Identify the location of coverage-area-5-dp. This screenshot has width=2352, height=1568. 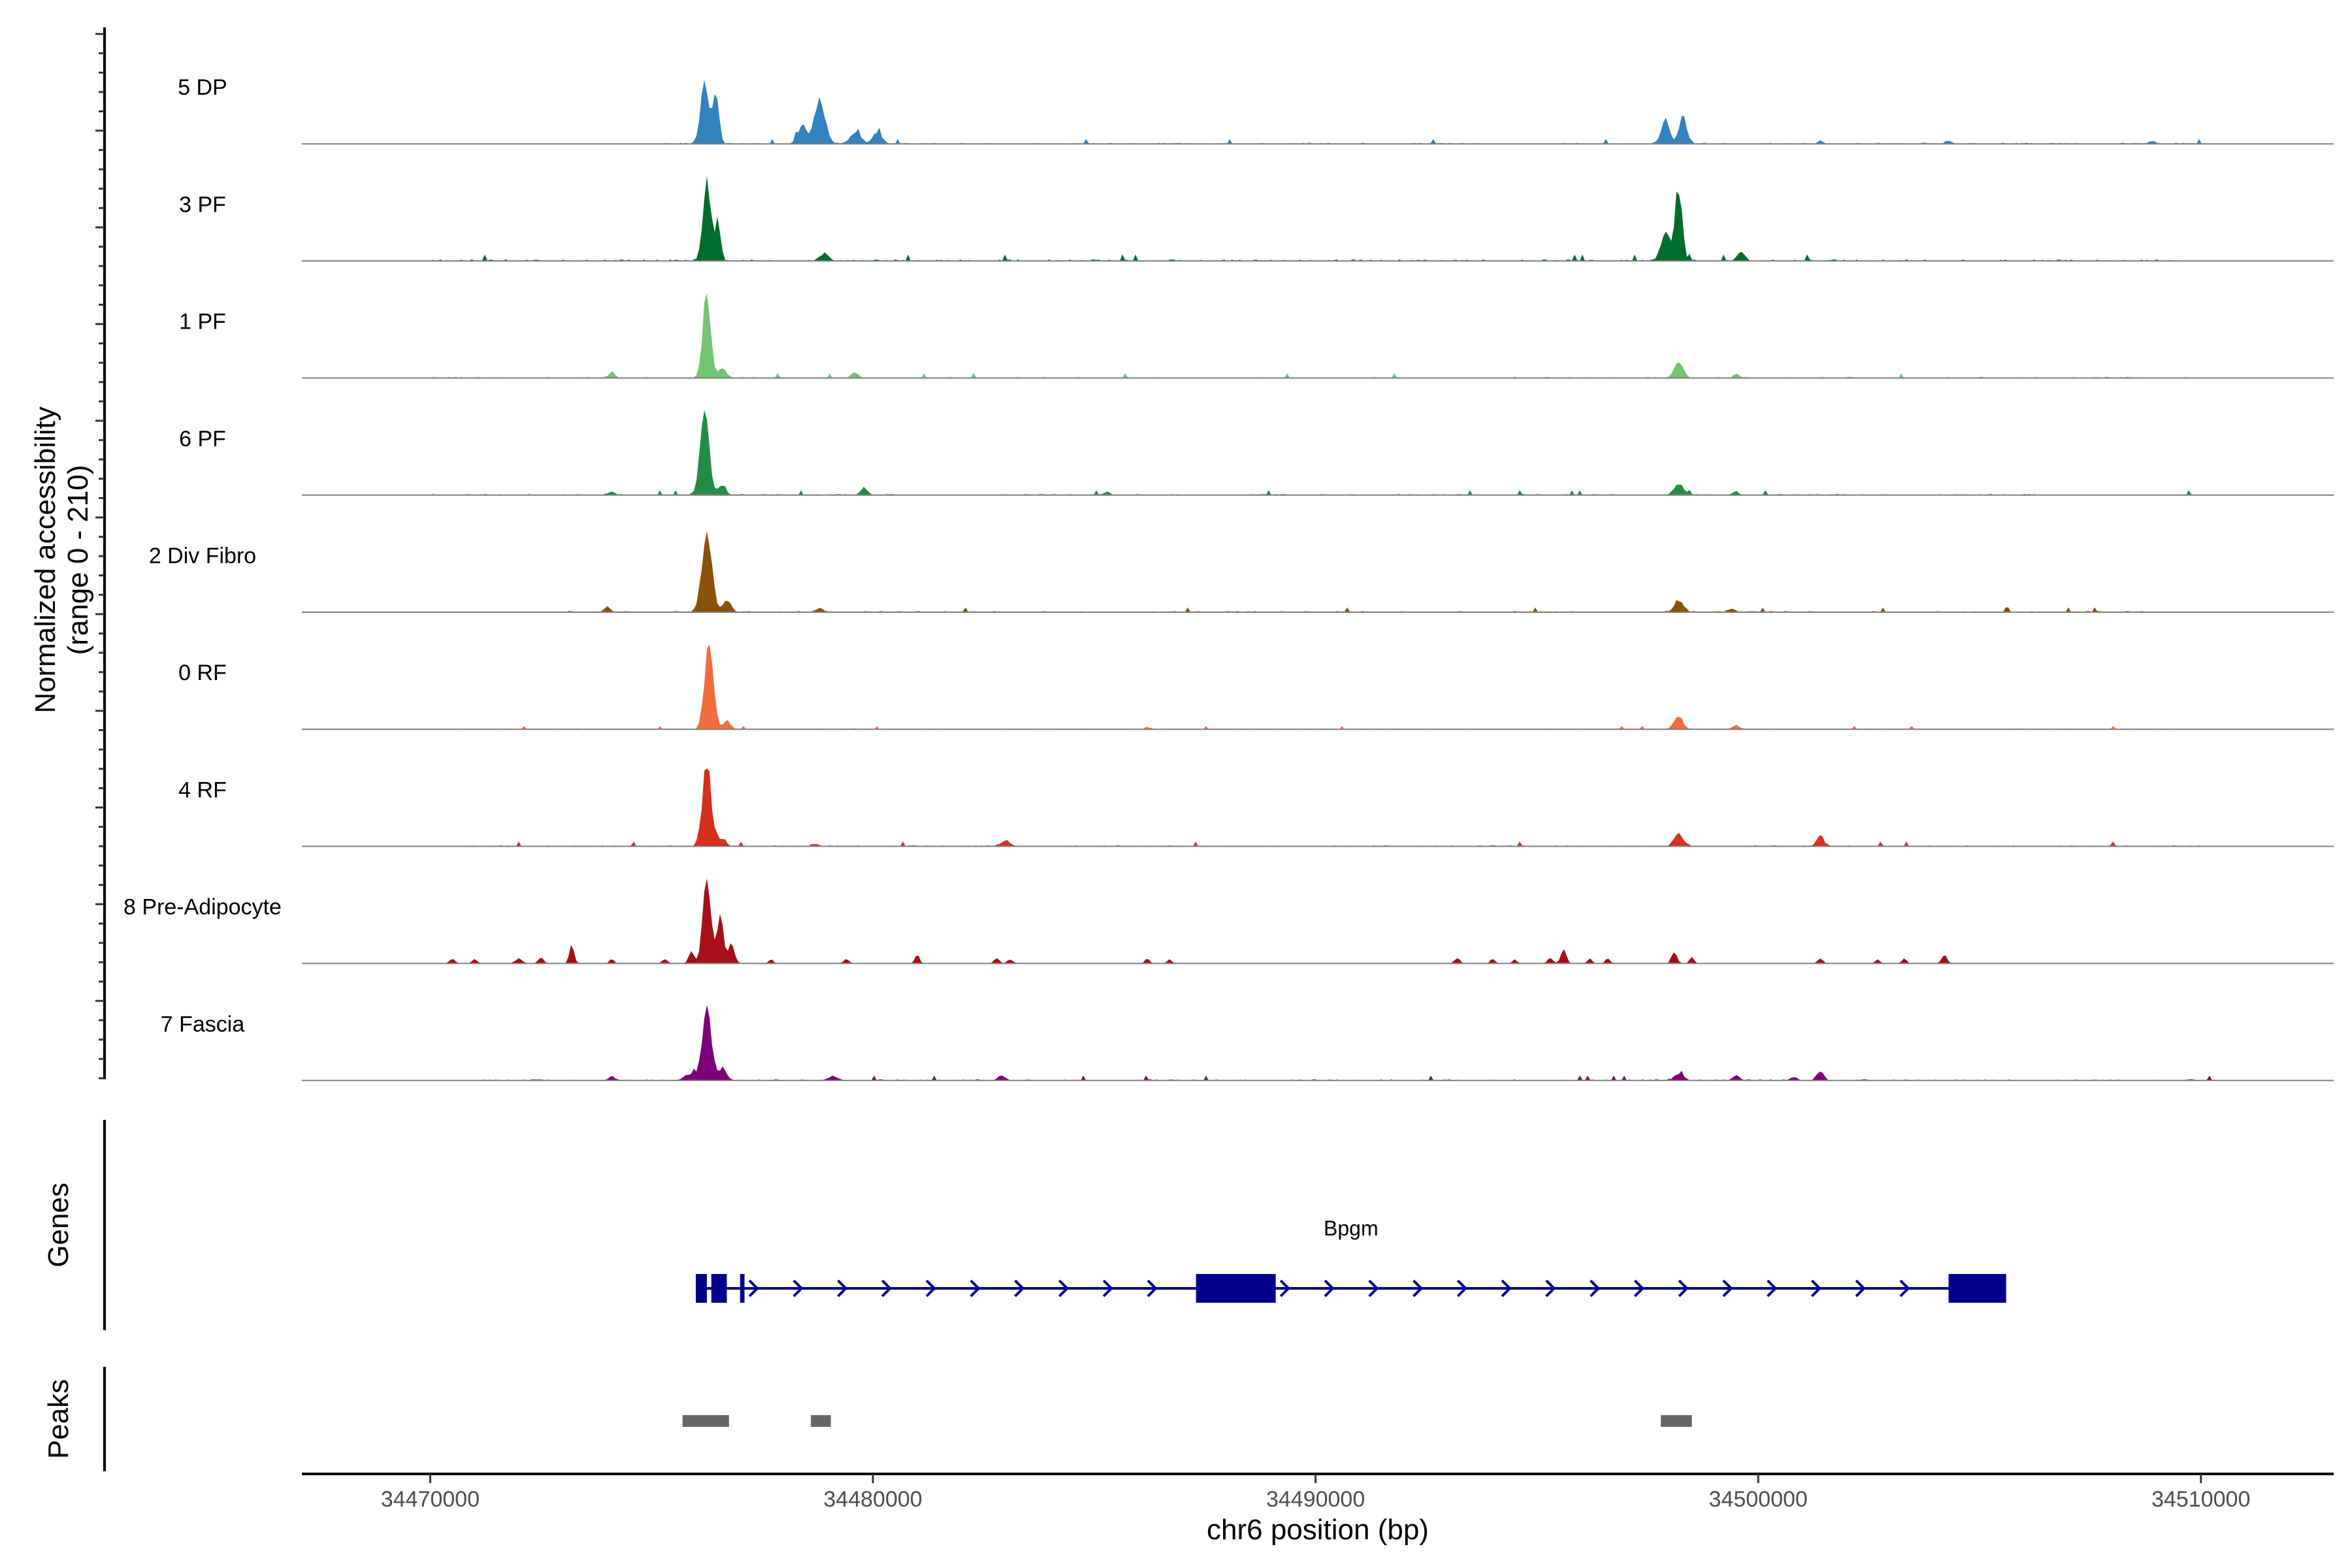
(1318, 112).